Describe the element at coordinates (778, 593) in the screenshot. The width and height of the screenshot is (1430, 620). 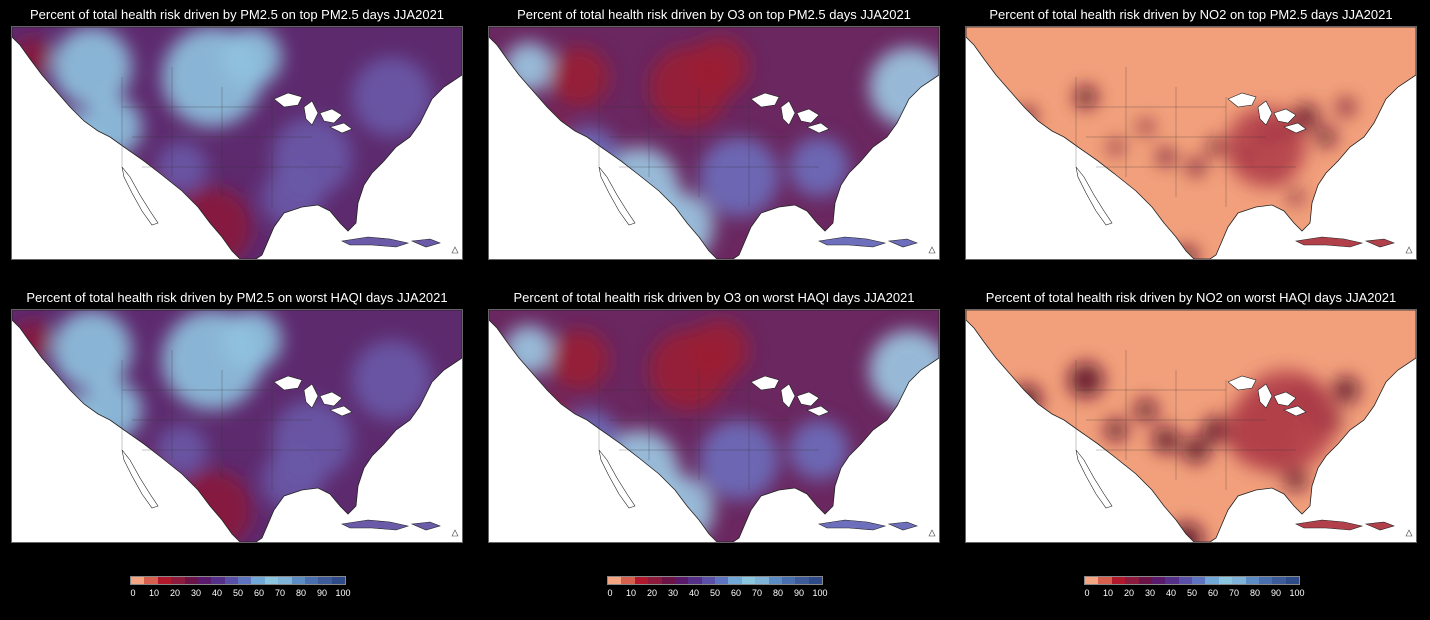
I see `colorbar-tick-label: 80` at that location.